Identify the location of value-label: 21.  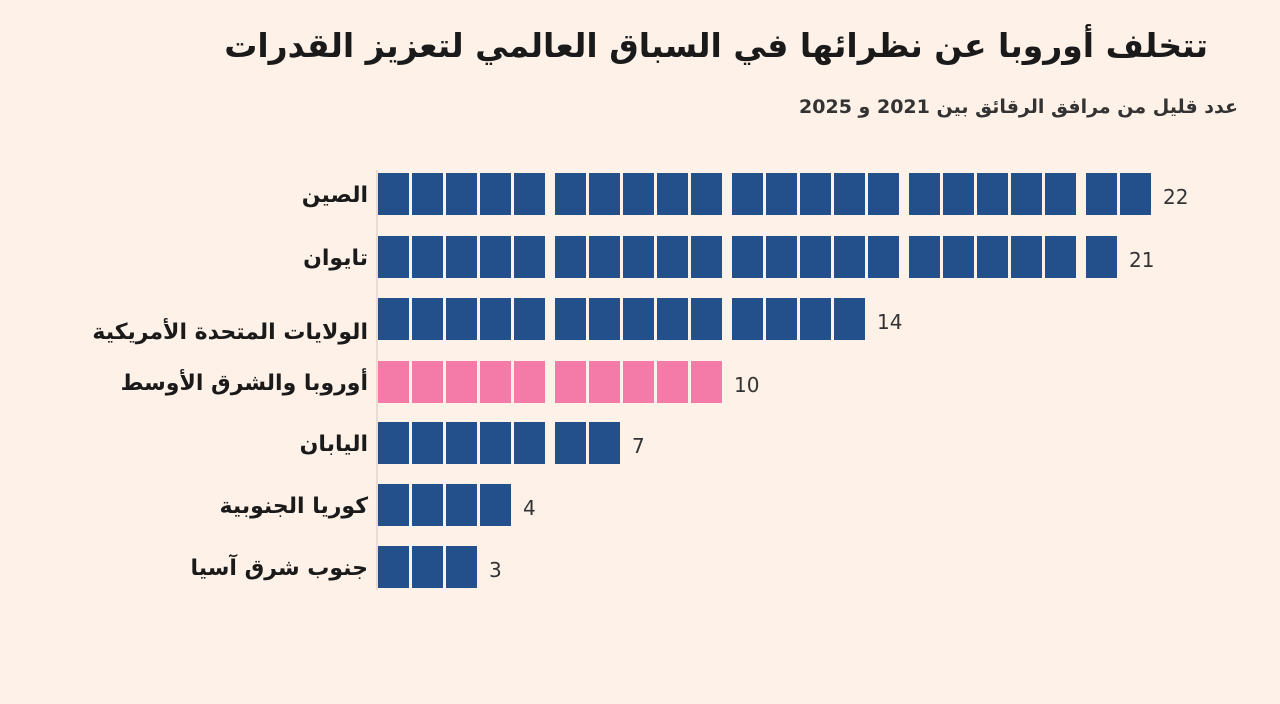
(1142, 260).